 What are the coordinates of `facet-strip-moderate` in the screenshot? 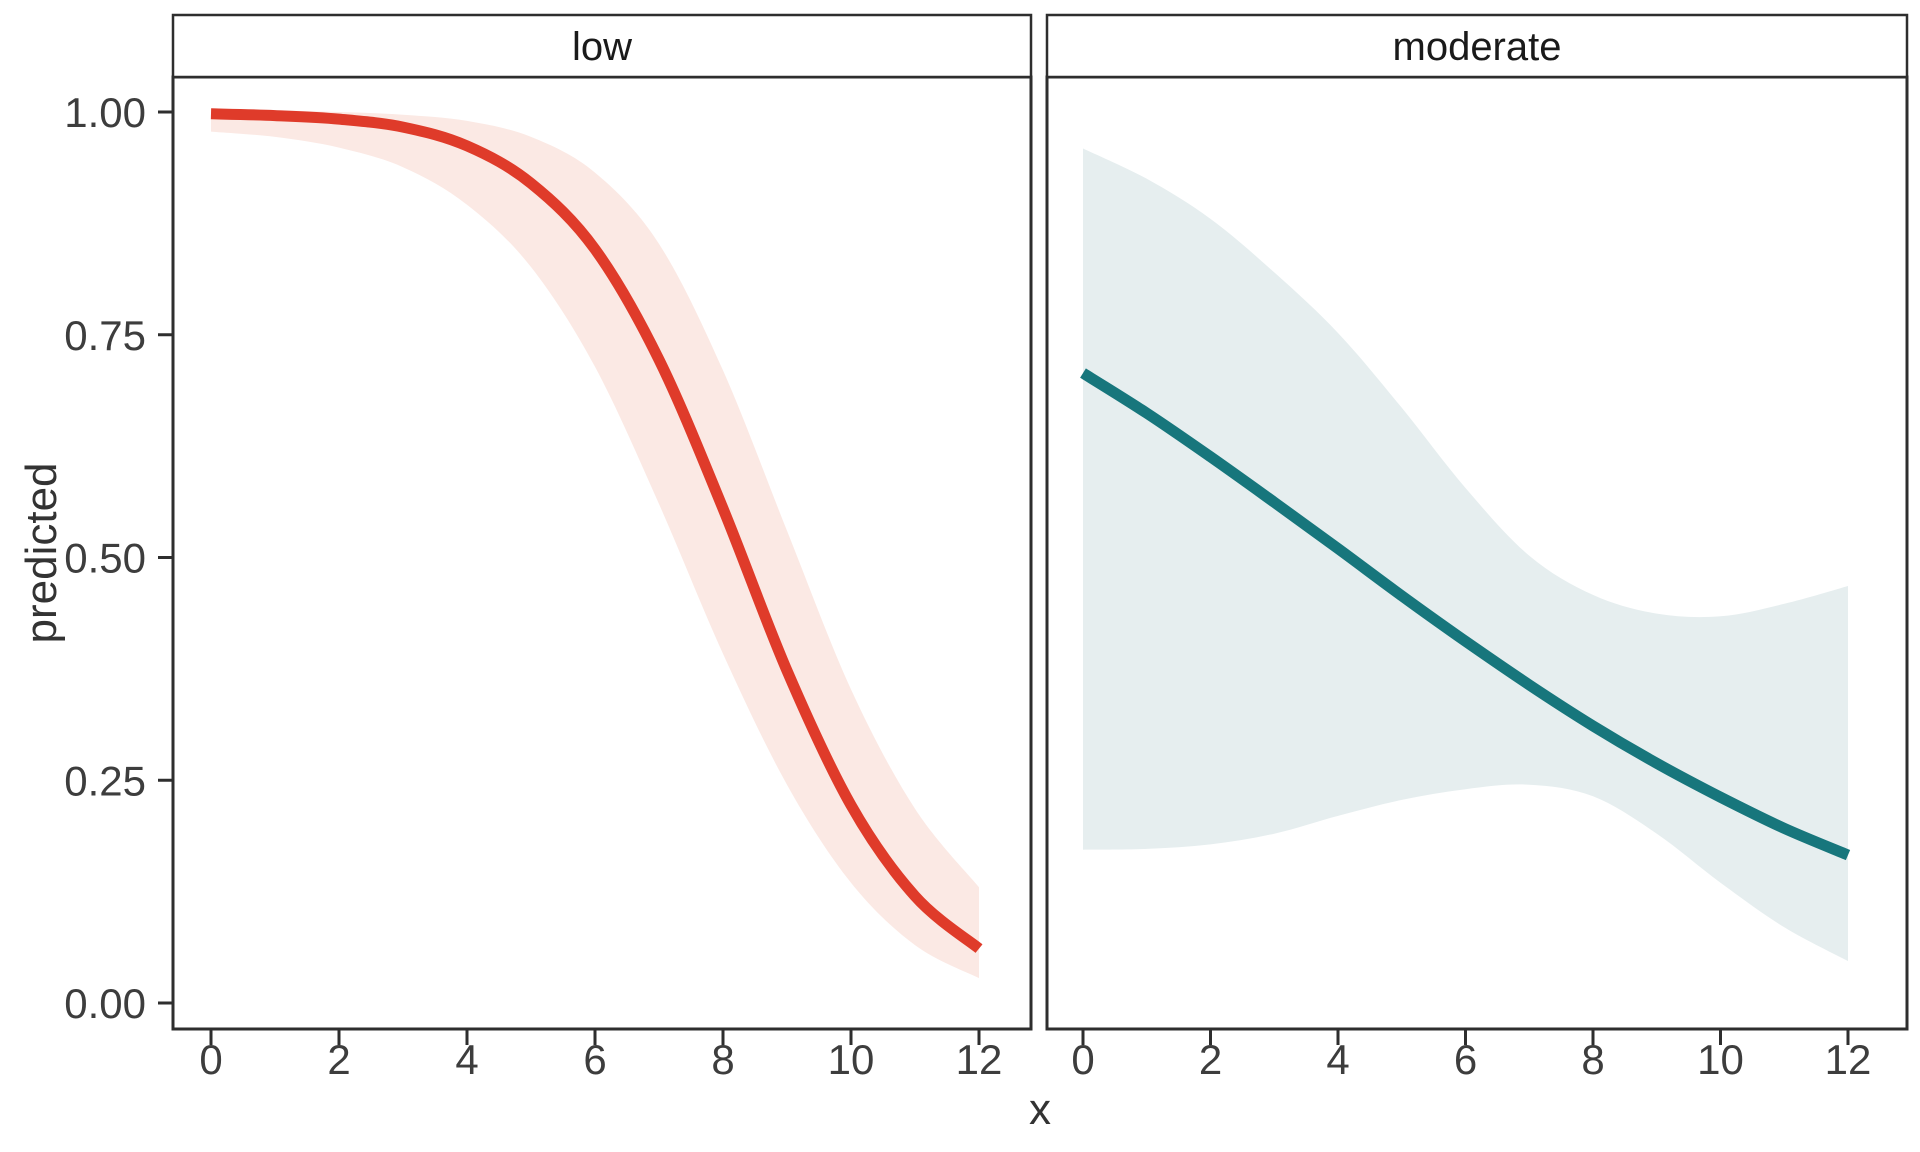 It's located at (1477, 46).